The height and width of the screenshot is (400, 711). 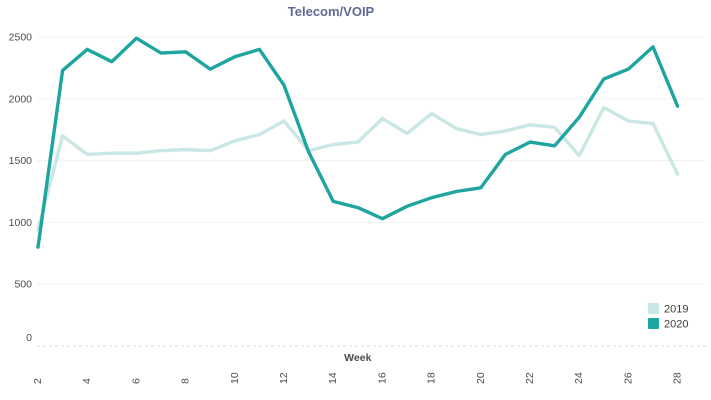 I want to click on x-tick-label: 20, so click(x=481, y=378).